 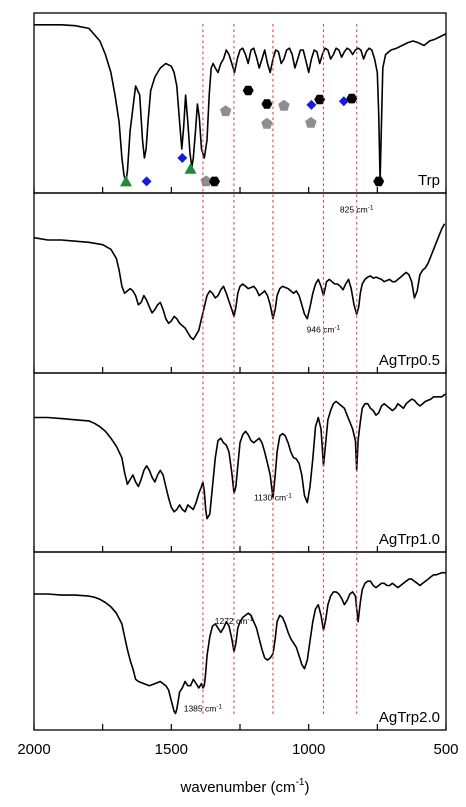 I want to click on x-axis-ticks: 2000 1500 1000 500, so click(x=237, y=749).